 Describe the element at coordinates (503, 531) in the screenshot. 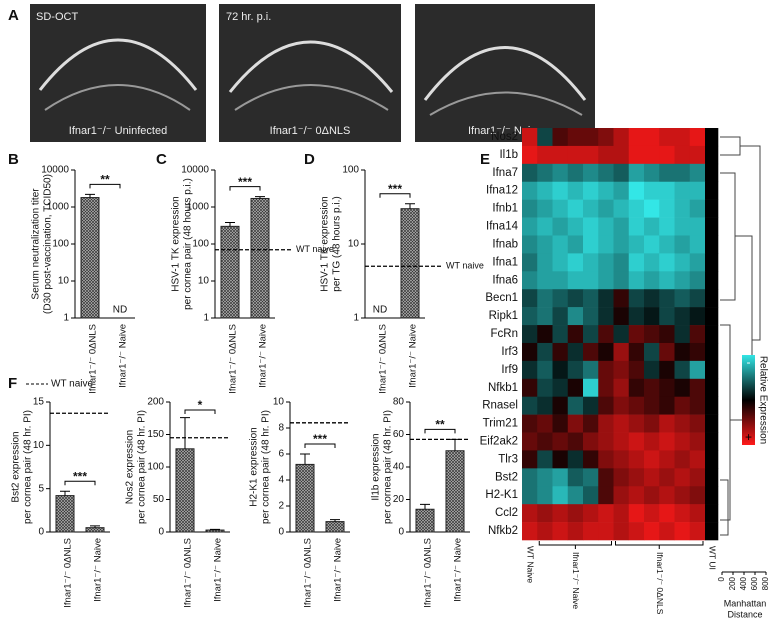

I see `row-label: Nfkb2` at that location.